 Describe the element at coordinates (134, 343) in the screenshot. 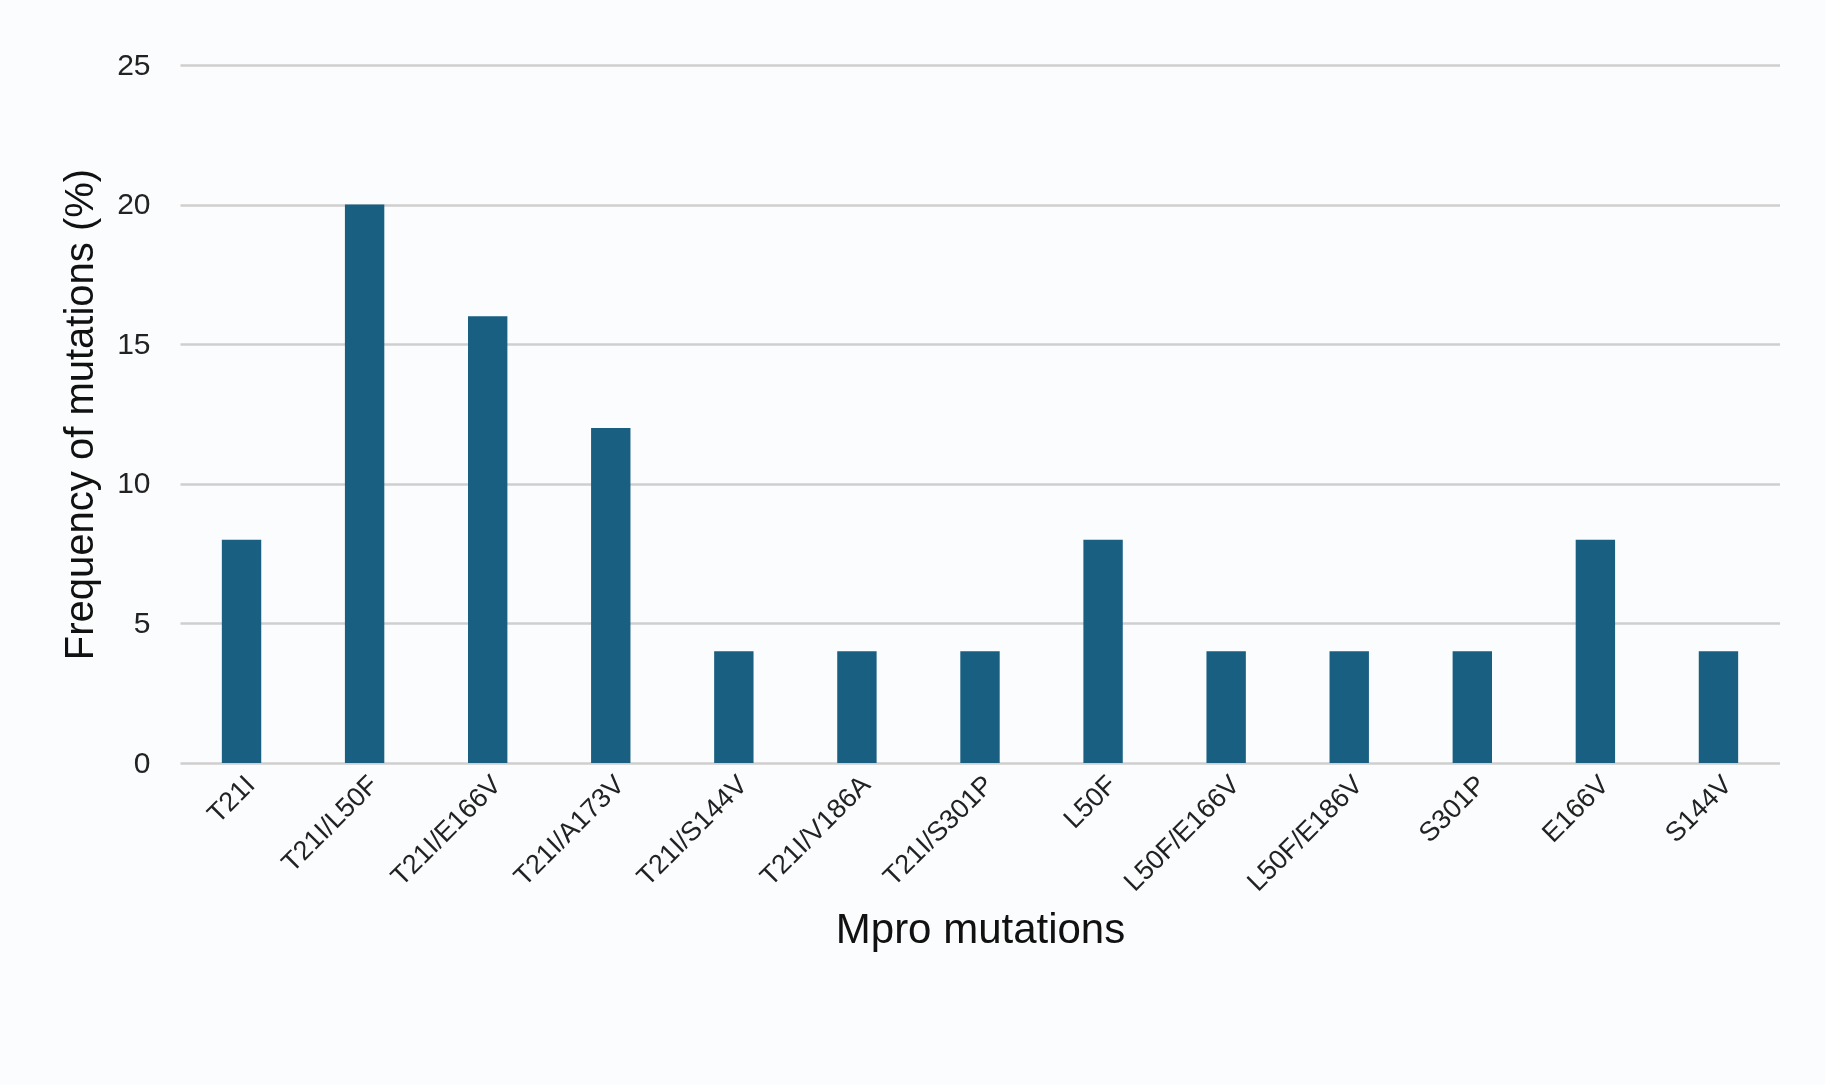

I see `y-tick-label: 15` at that location.